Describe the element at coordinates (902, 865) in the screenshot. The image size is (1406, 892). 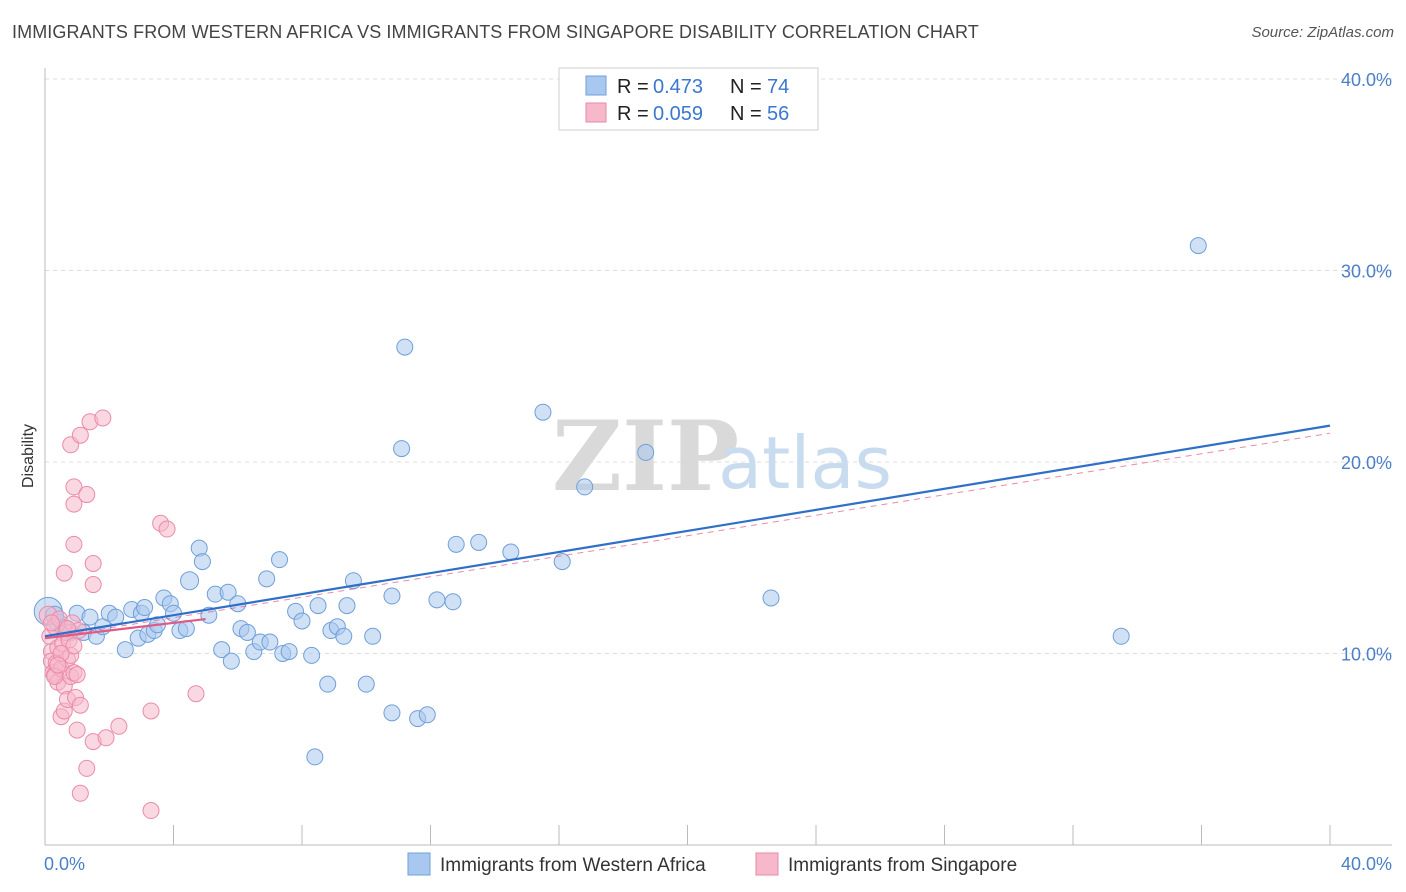
I see `bottom-legend-label-pink: Immigrants from Singapore` at that location.